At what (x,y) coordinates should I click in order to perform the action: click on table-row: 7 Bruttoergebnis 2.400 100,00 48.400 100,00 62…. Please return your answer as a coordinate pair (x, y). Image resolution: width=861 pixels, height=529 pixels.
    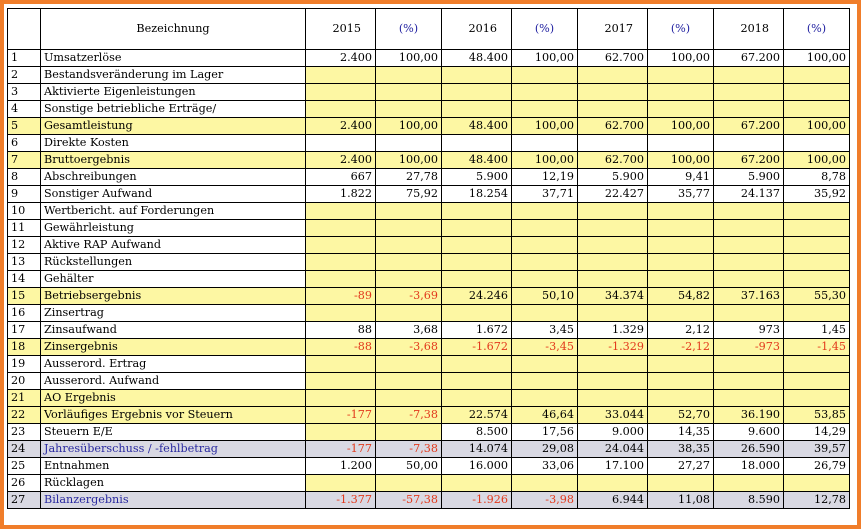
    Looking at the image, I should click on (428, 160).